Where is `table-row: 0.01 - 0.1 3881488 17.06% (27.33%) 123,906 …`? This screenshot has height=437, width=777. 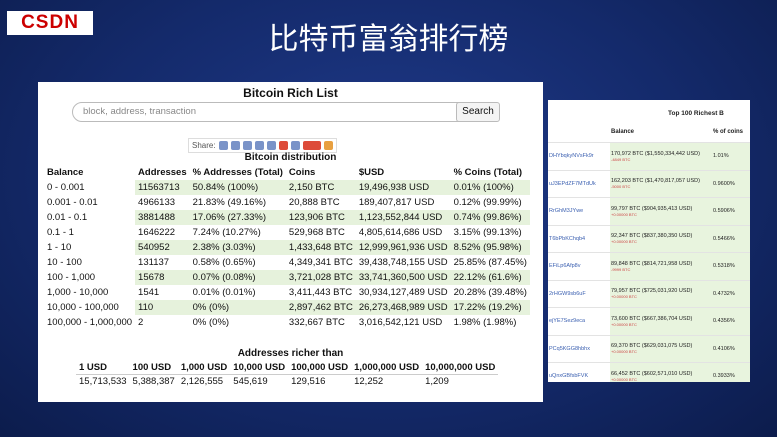
table-row: 0.01 - 0.1 3881488 17.06% (27.33%) 123,906 … is located at coordinates (287, 217).